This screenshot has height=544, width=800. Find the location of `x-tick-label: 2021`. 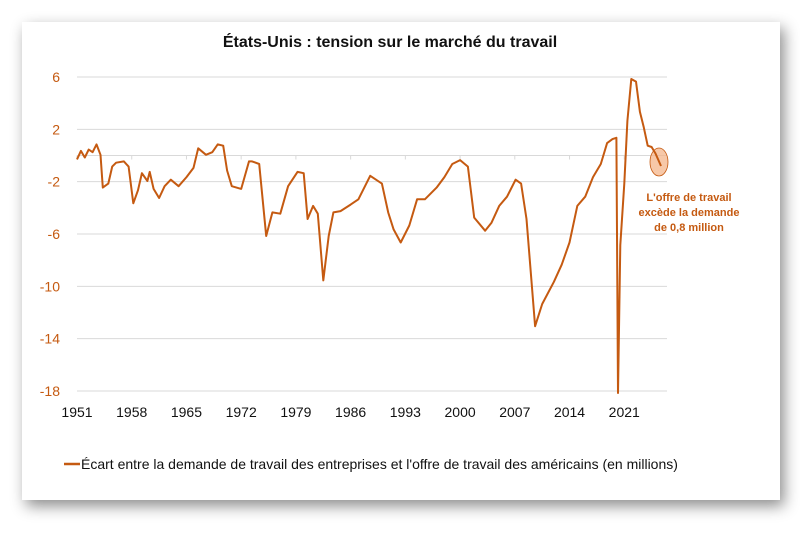

x-tick-label: 2021 is located at coordinates (624, 412).